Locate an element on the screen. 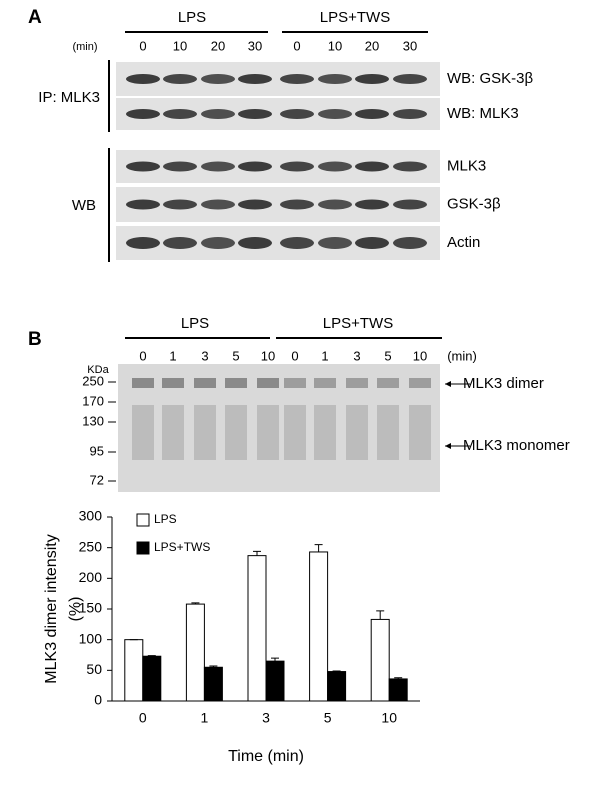  legend-swatch is located at coordinates (143, 520).